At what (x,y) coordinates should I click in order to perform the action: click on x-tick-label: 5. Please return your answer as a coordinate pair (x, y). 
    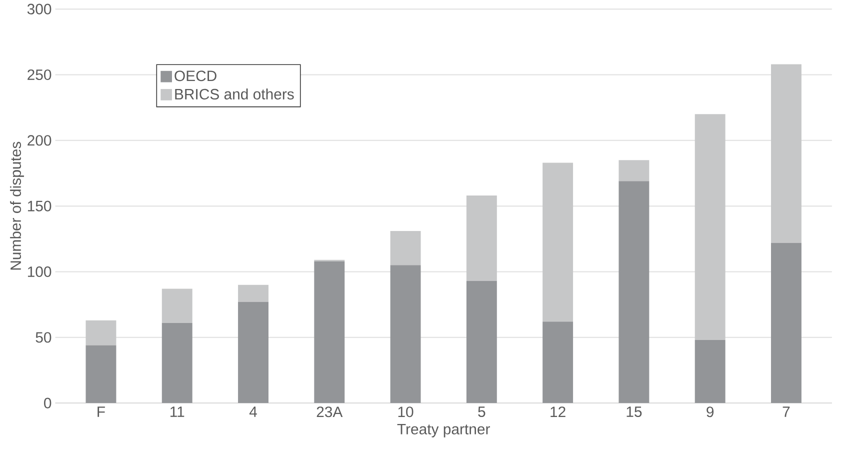
    Looking at the image, I should click on (482, 411).